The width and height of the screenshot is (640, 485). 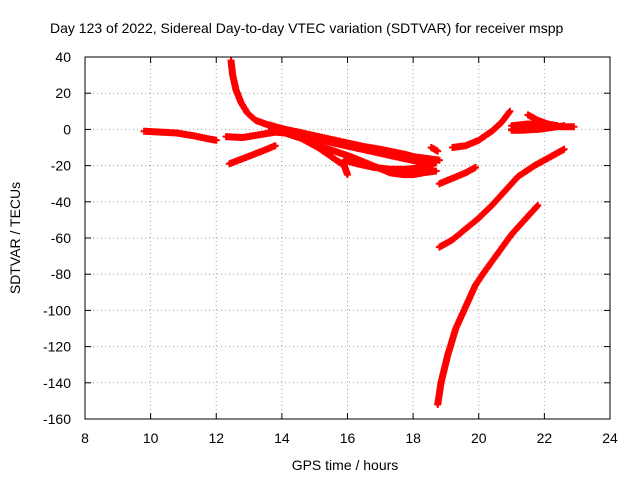 I want to click on series-s9, so click(x=457, y=175).